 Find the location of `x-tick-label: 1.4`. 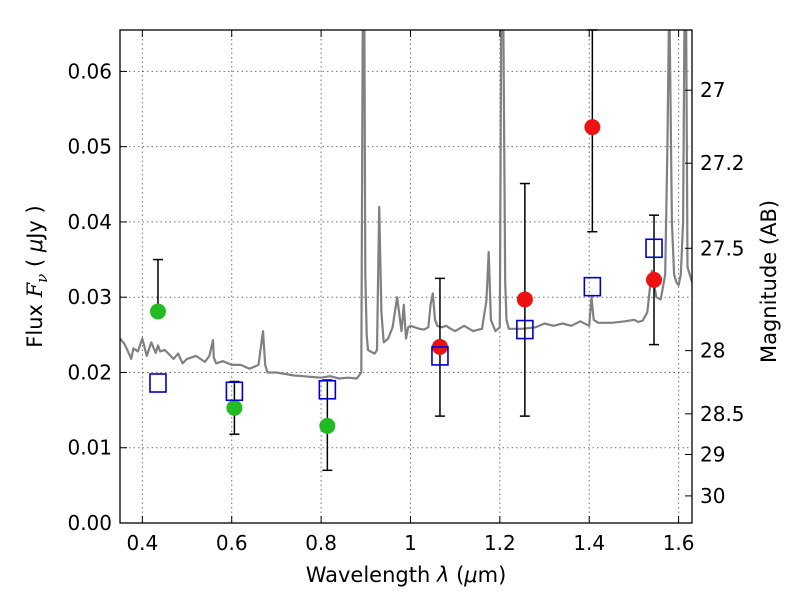

x-tick-label: 1.4 is located at coordinates (589, 543).